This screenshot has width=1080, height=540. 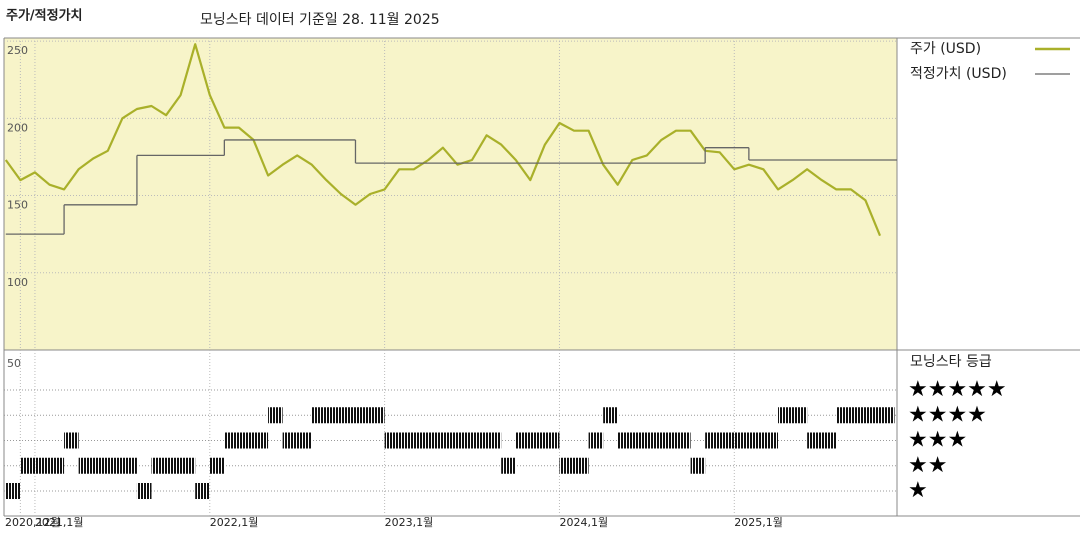 What do you see at coordinates (918, 490) in the screenshot?
I see `rating-label: ★` at bounding box center [918, 490].